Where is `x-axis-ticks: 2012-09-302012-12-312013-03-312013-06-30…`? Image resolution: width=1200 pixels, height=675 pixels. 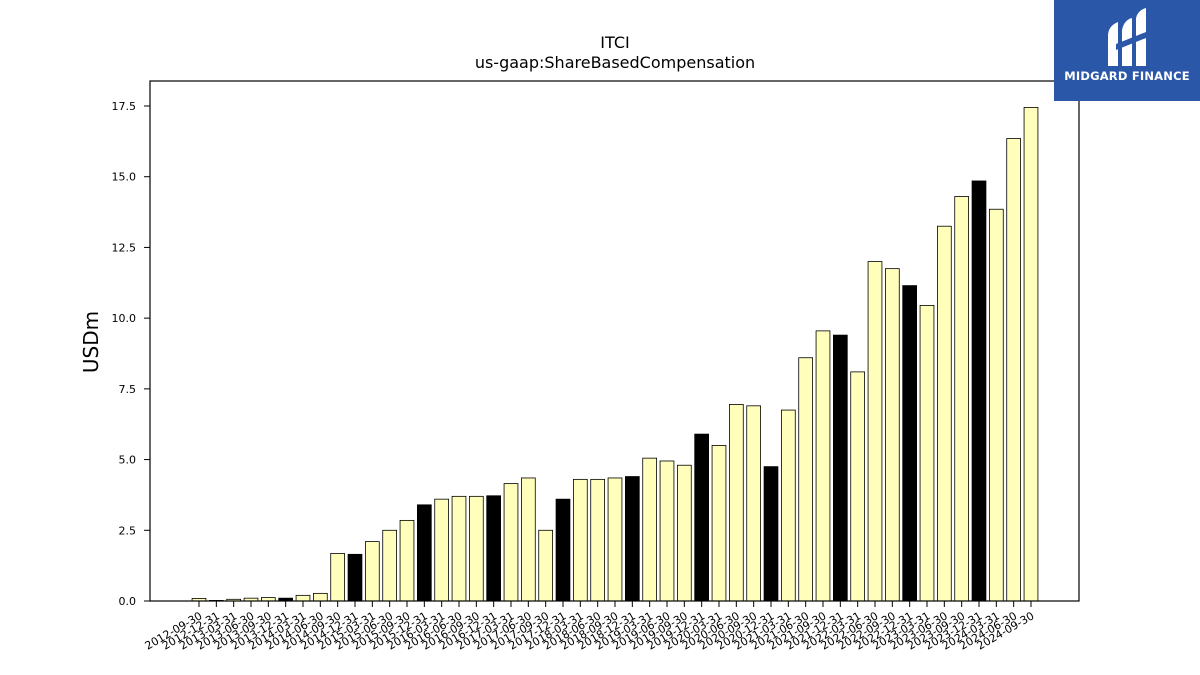 x-axis-ticks: 2012-09-302012-12-312013-03-312013-06-30… is located at coordinates (590, 627).